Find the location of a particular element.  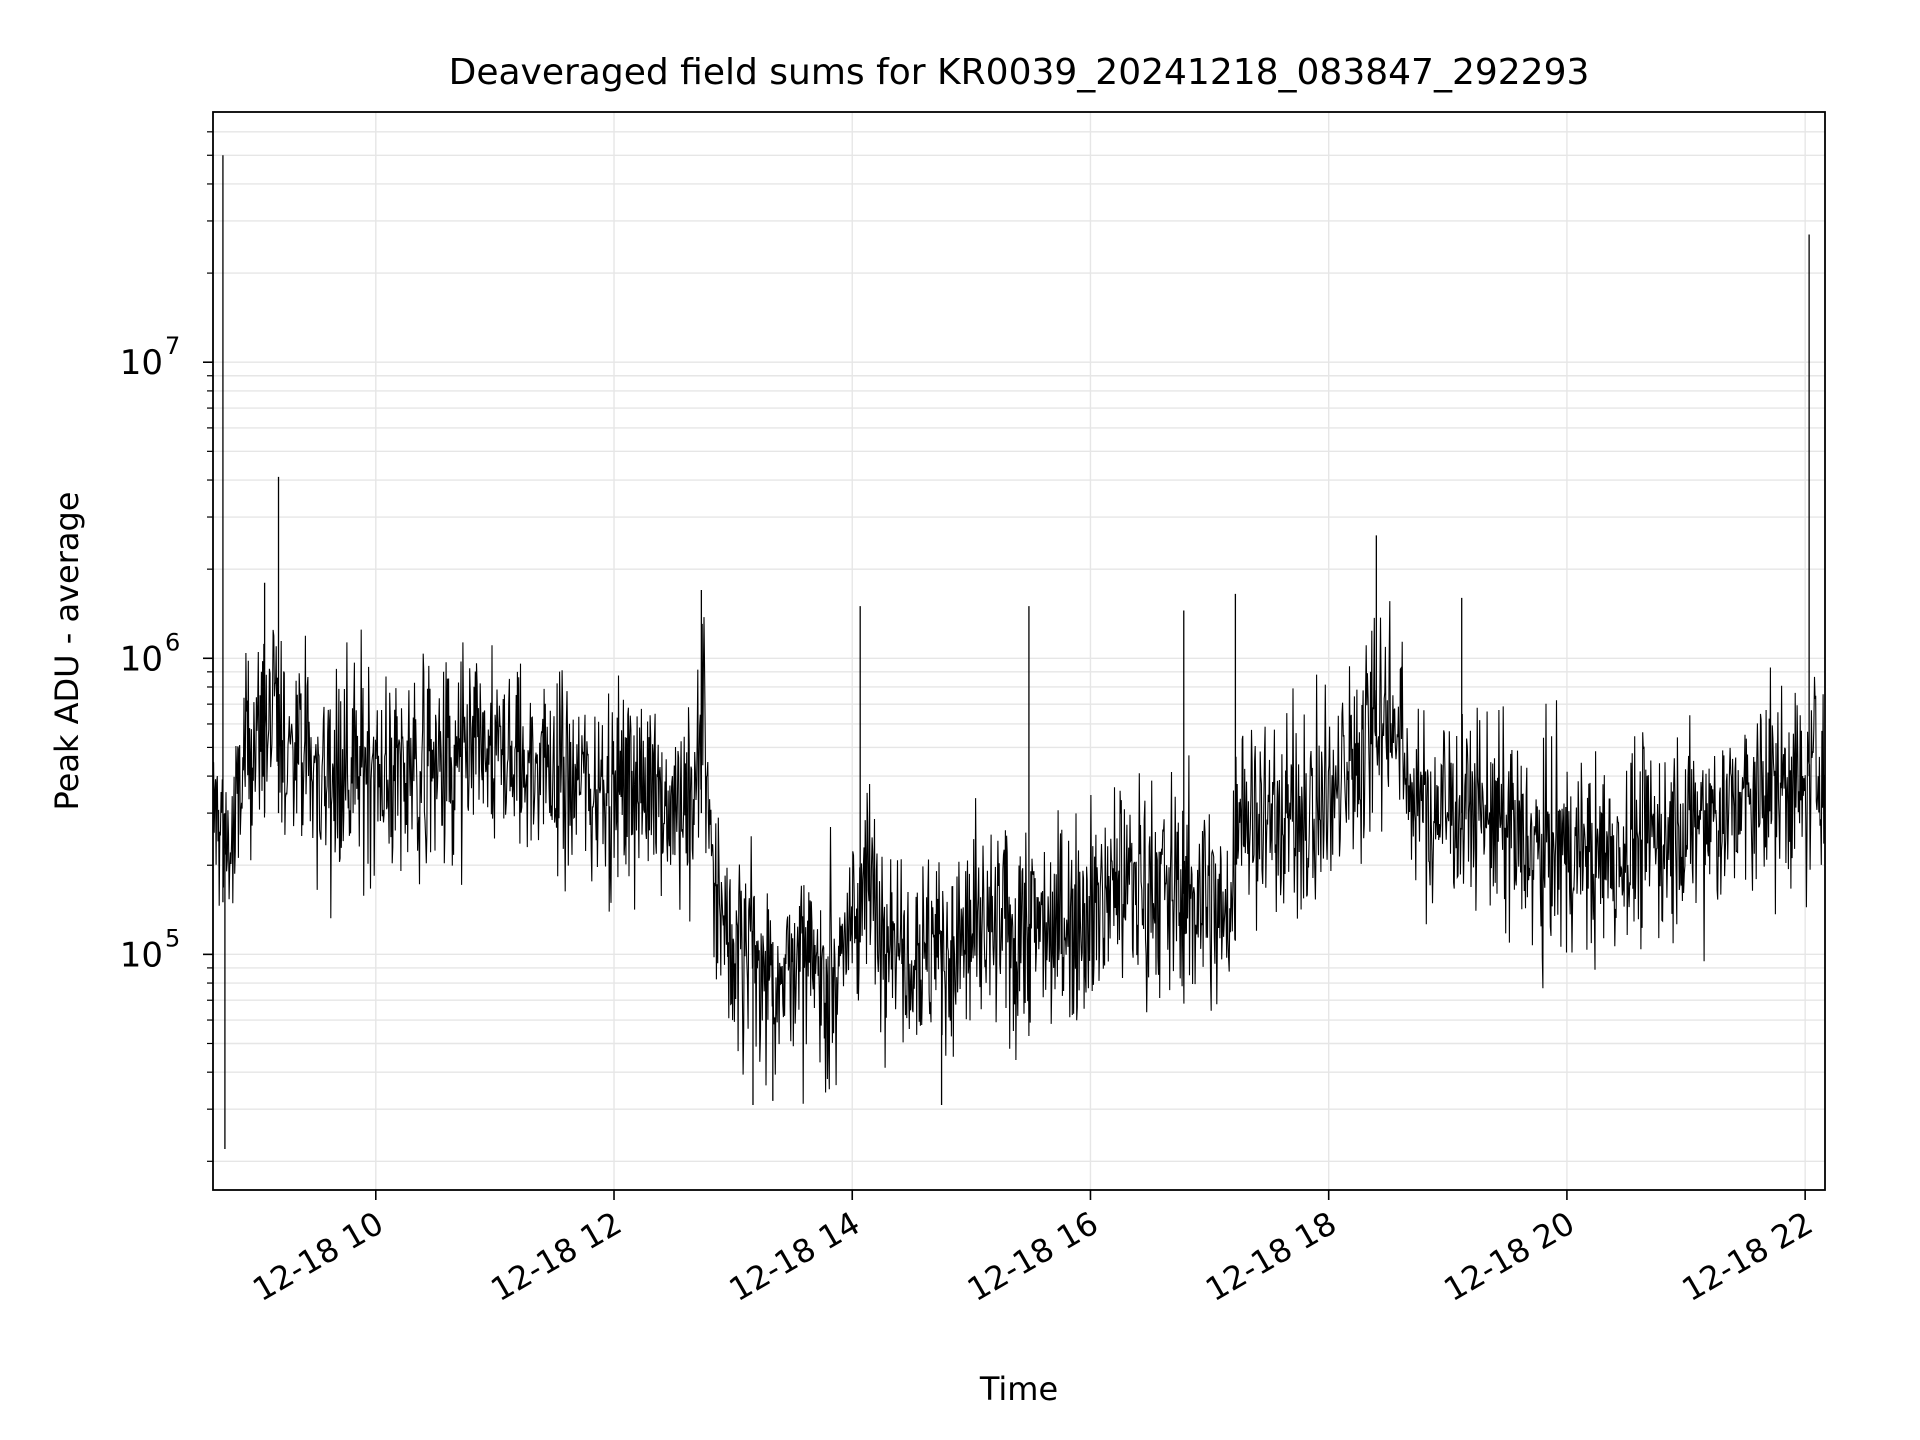

y-axis-label: Peak ADU - average is located at coordinates (67, 651).